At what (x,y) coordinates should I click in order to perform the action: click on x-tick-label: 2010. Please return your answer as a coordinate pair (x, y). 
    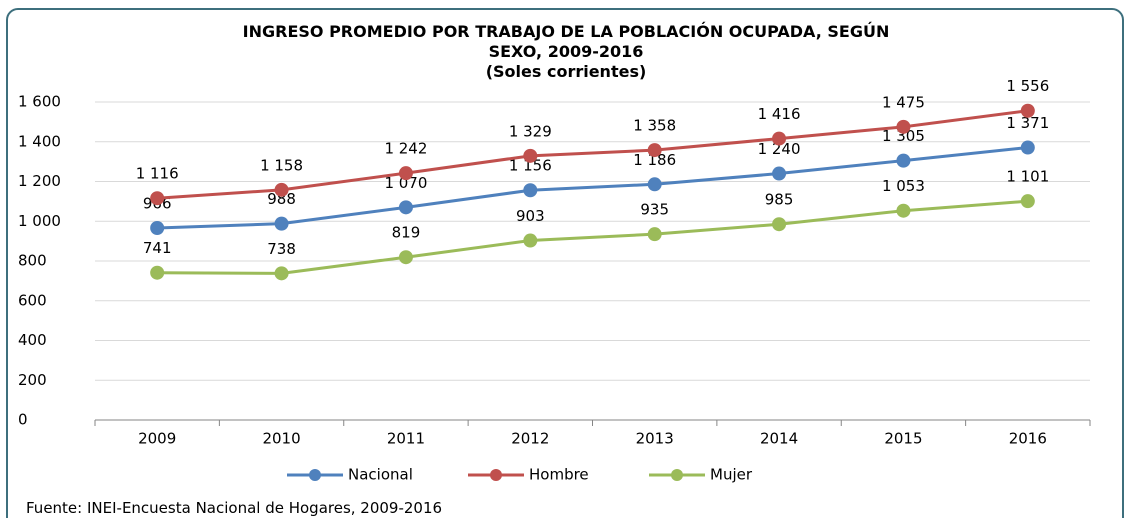
    Looking at the image, I should click on (281, 439).